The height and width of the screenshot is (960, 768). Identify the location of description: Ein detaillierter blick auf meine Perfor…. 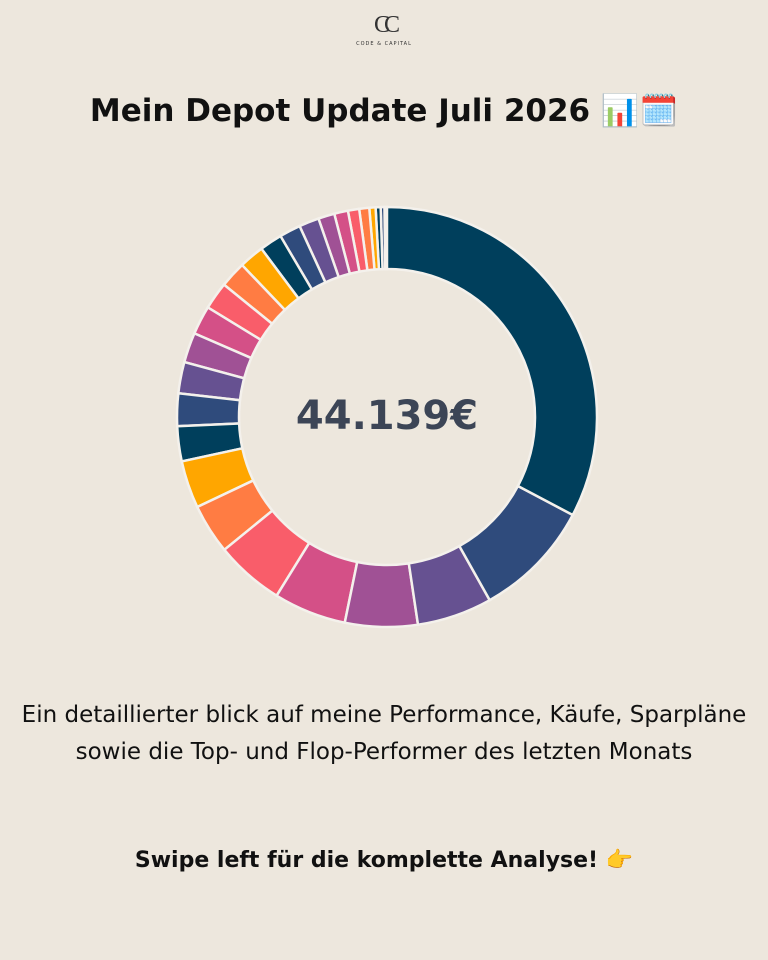
(384, 733).